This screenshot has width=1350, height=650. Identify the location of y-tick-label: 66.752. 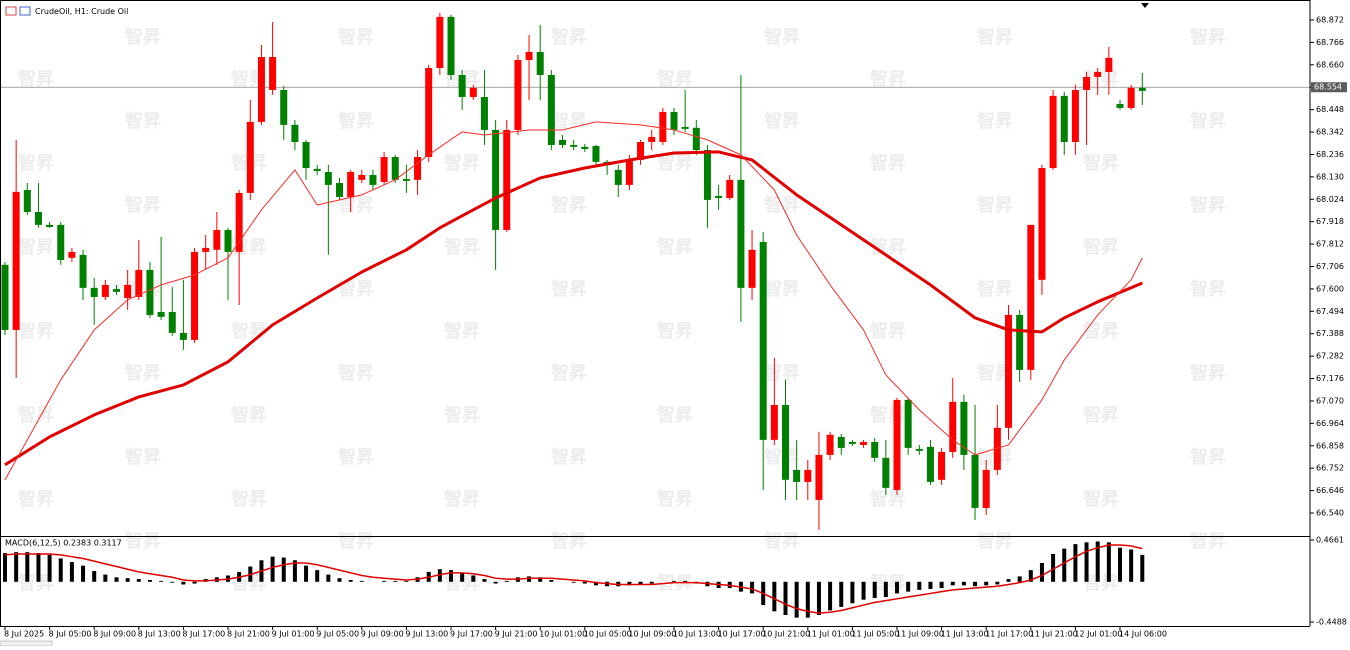
(1330, 468).